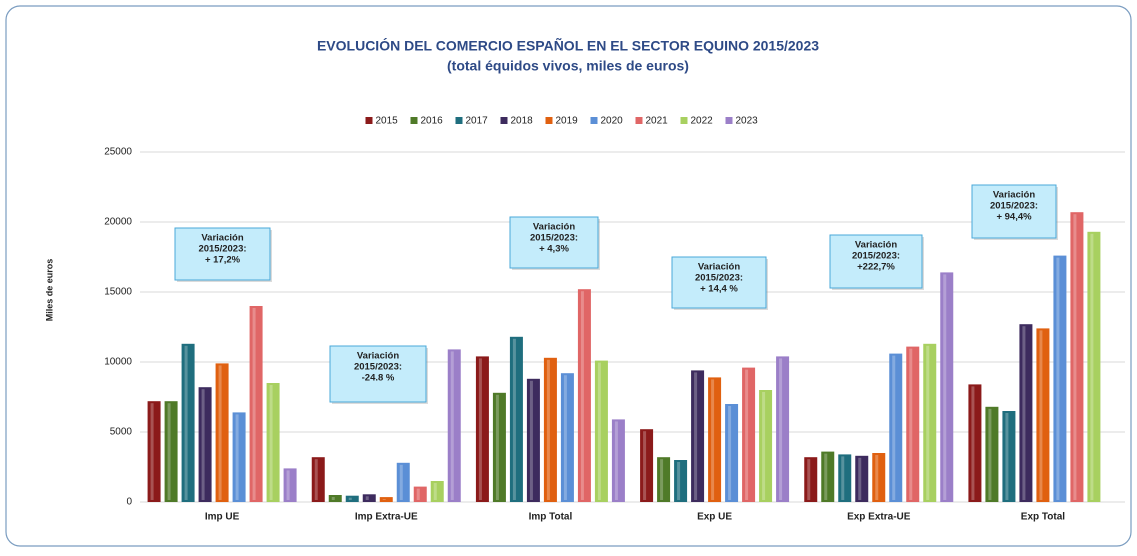  I want to click on y-tick-label: 20000, so click(118, 222).